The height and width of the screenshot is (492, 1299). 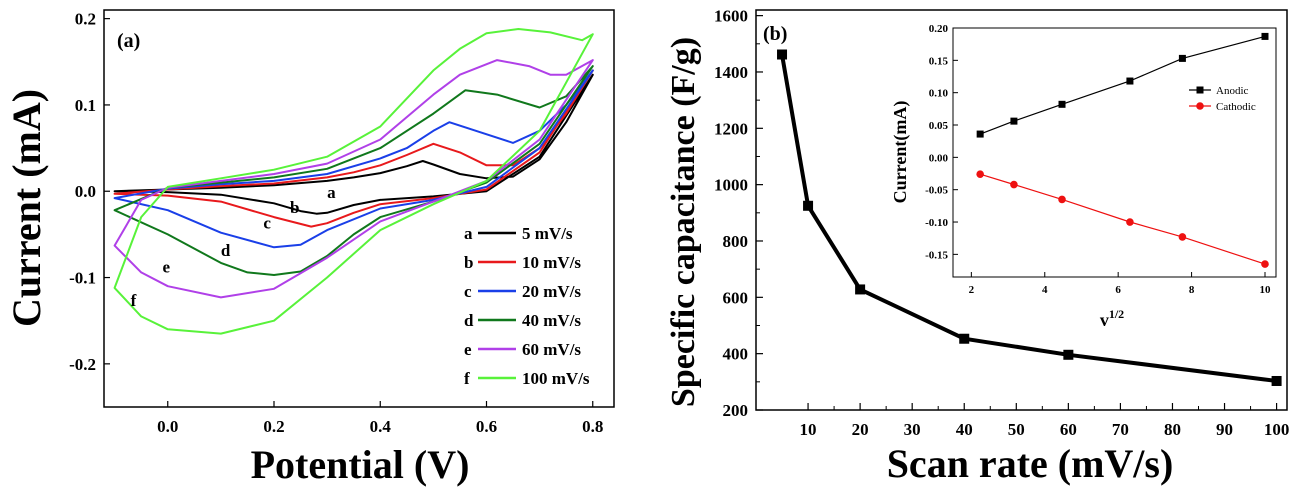 I want to click on y-tick-label: 0.15, so click(x=939, y=61).